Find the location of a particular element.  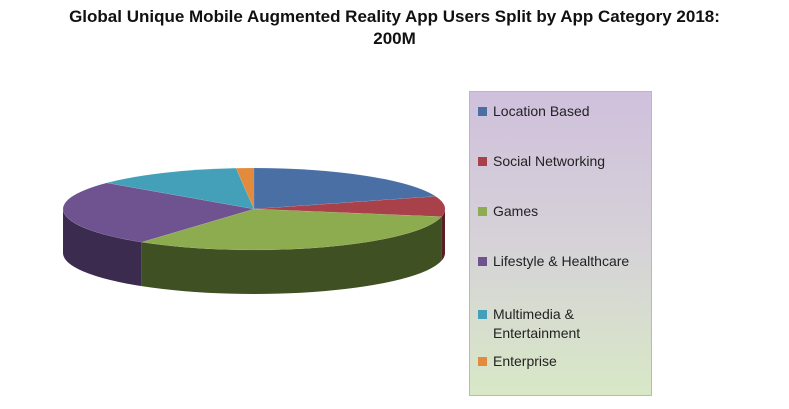

legend-label-line: Games is located at coordinates (516, 211).